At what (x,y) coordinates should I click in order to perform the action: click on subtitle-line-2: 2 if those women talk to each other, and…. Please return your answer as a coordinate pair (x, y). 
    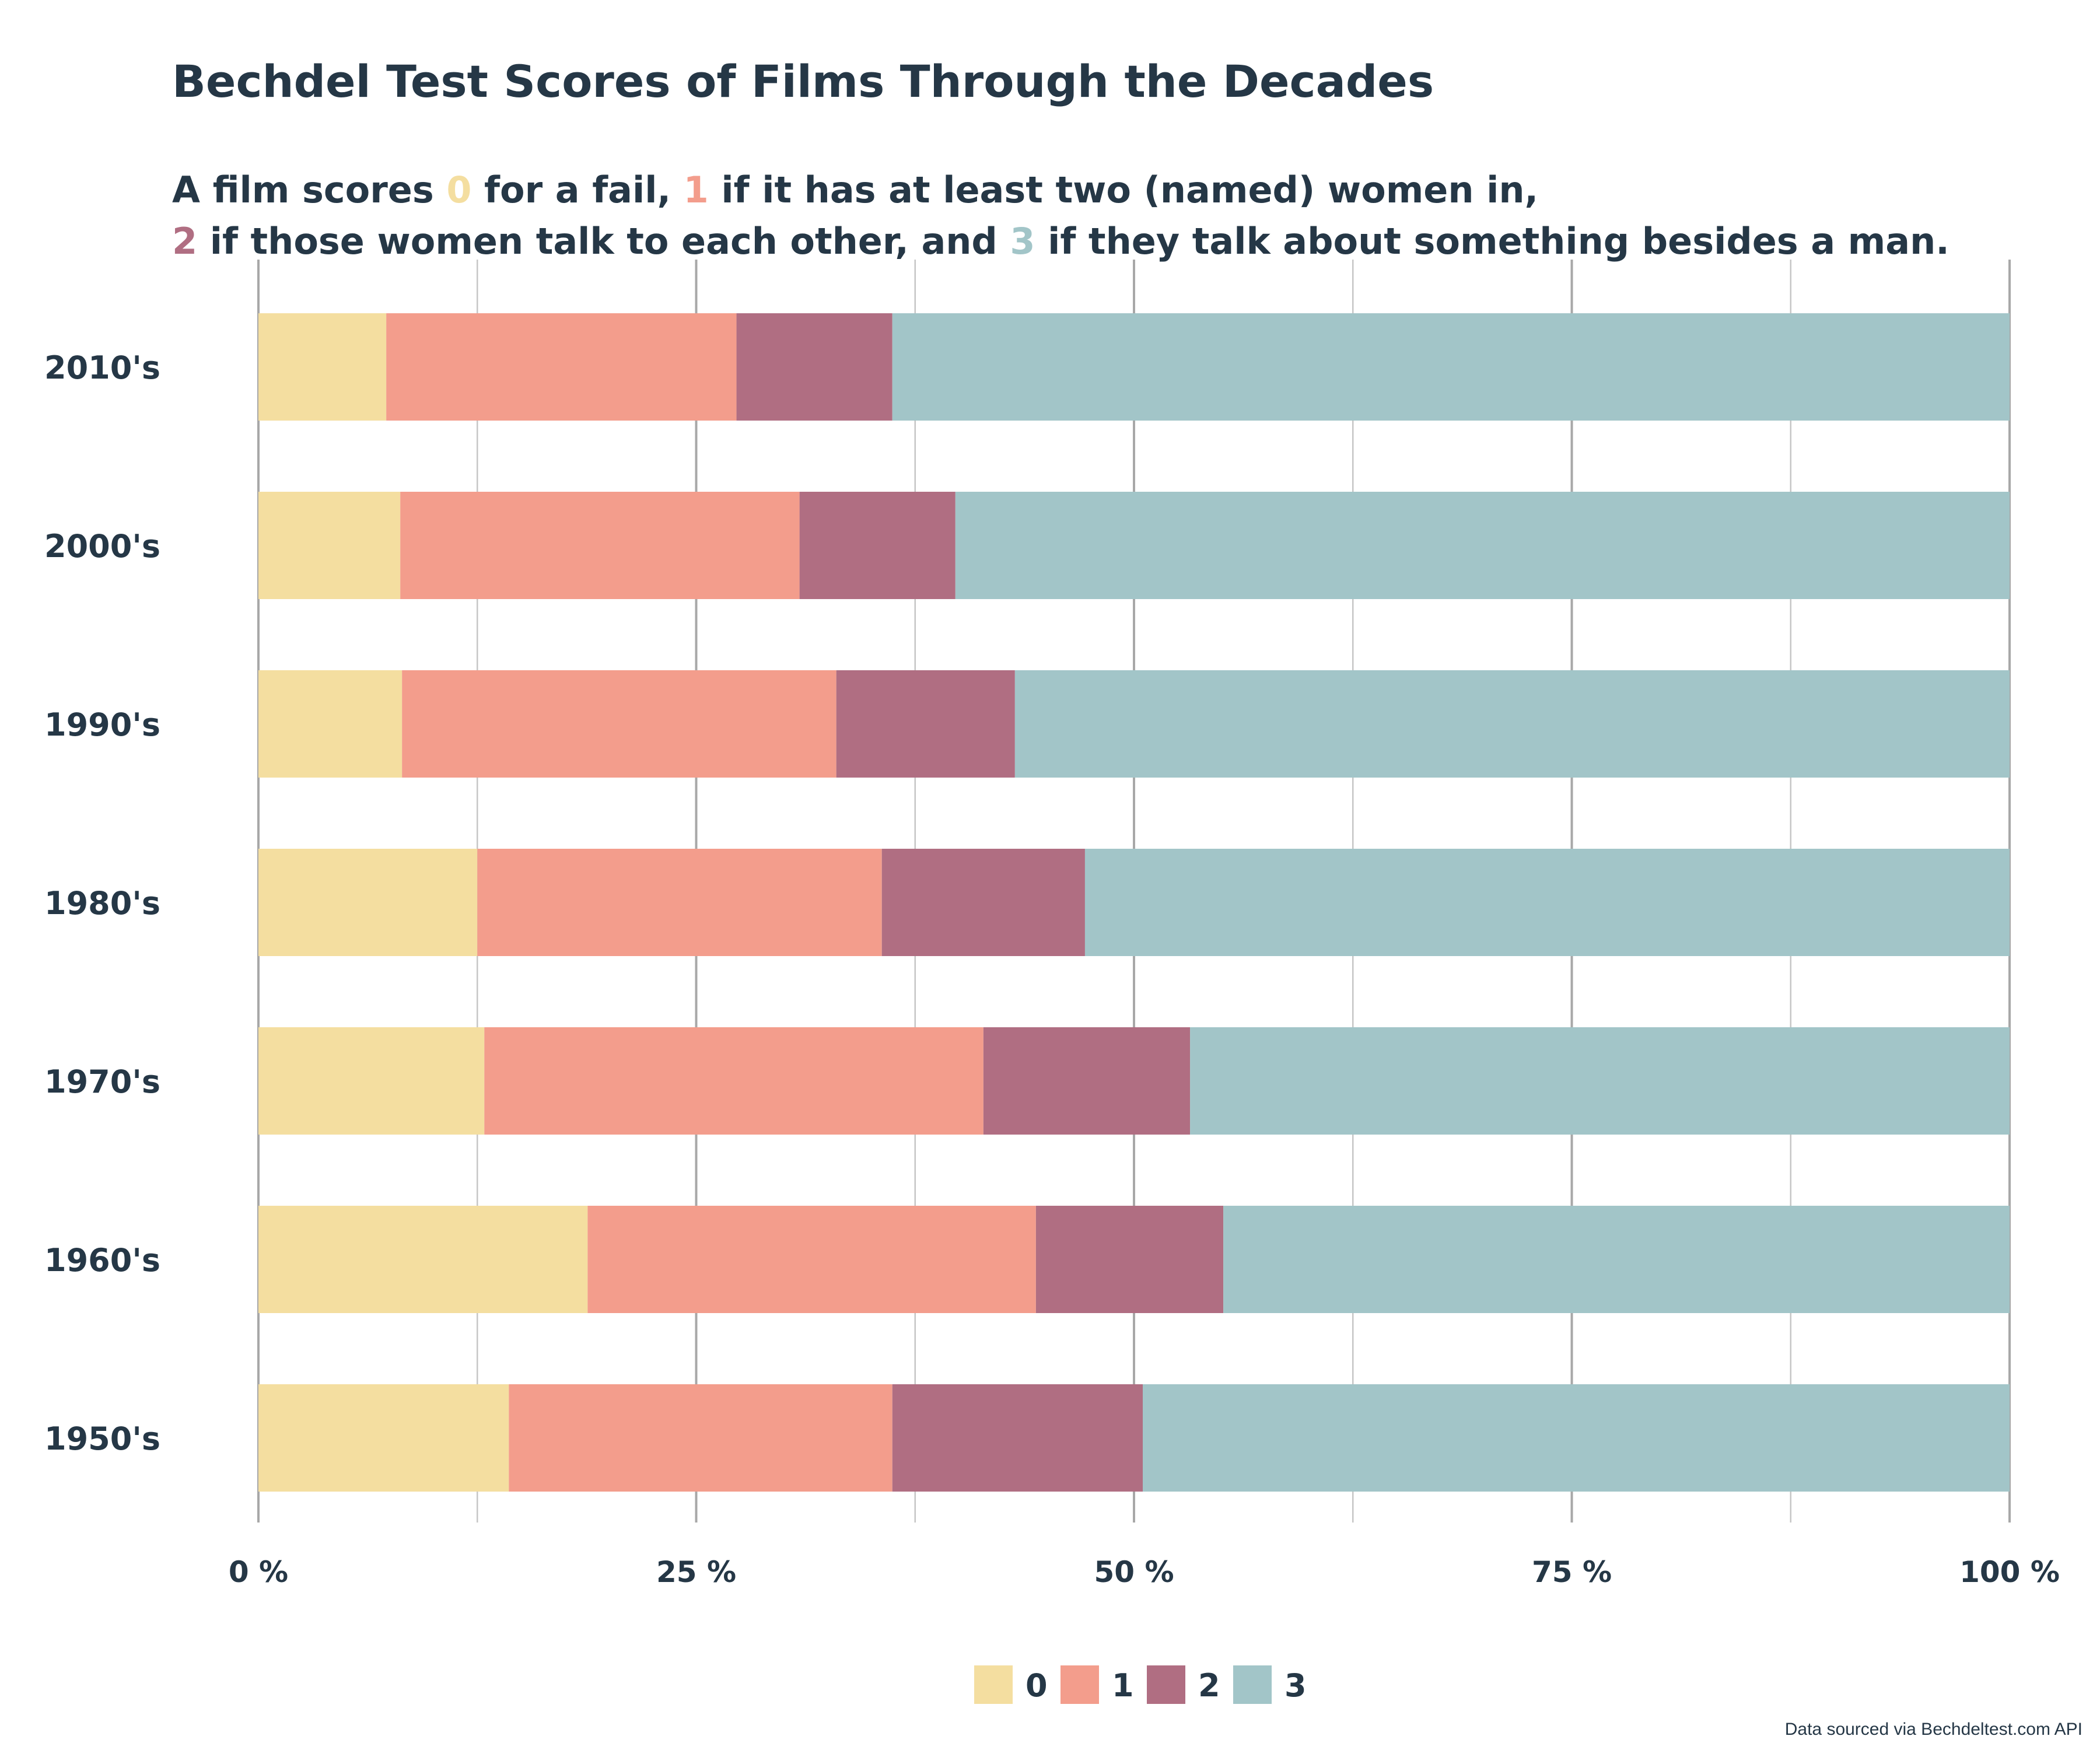
    Looking at the image, I should click on (1061, 242).